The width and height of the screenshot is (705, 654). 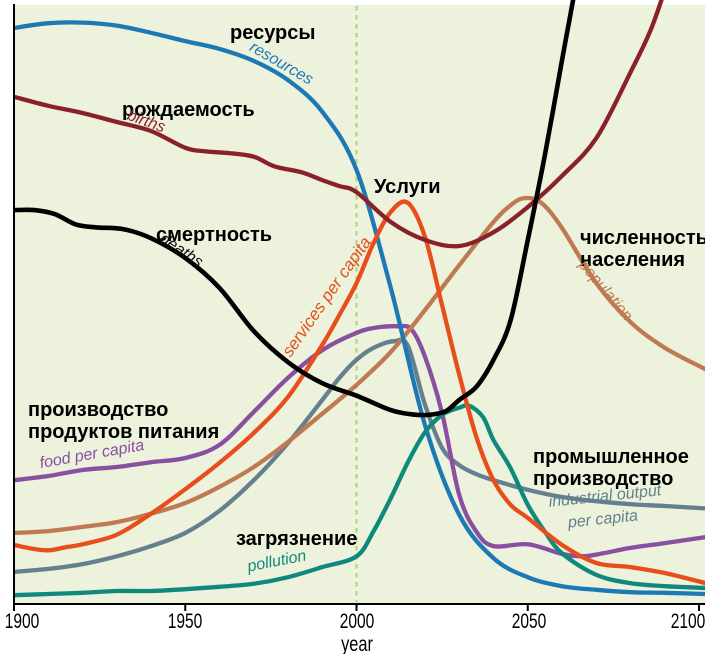 What do you see at coordinates (642, 249) in the screenshot?
I see `label-population-ru: численность населения` at bounding box center [642, 249].